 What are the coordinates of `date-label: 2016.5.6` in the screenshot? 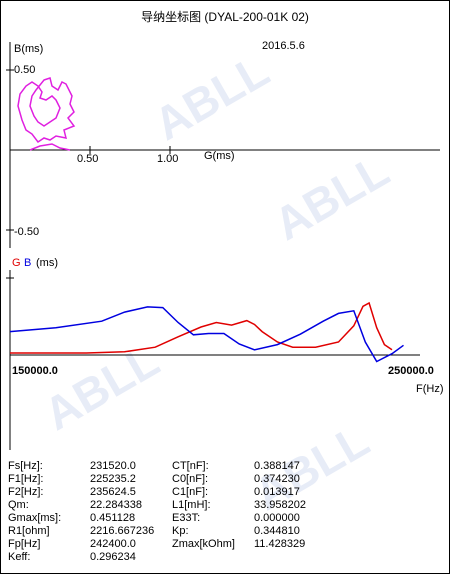 It's located at (283, 46).